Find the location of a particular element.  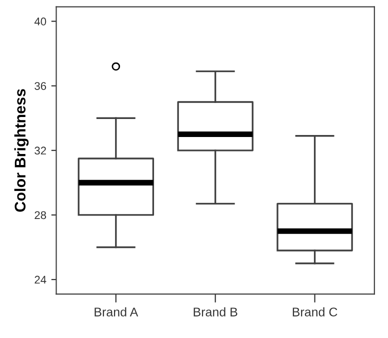

y-axis-title: Color Brightness is located at coordinates (21, 150).